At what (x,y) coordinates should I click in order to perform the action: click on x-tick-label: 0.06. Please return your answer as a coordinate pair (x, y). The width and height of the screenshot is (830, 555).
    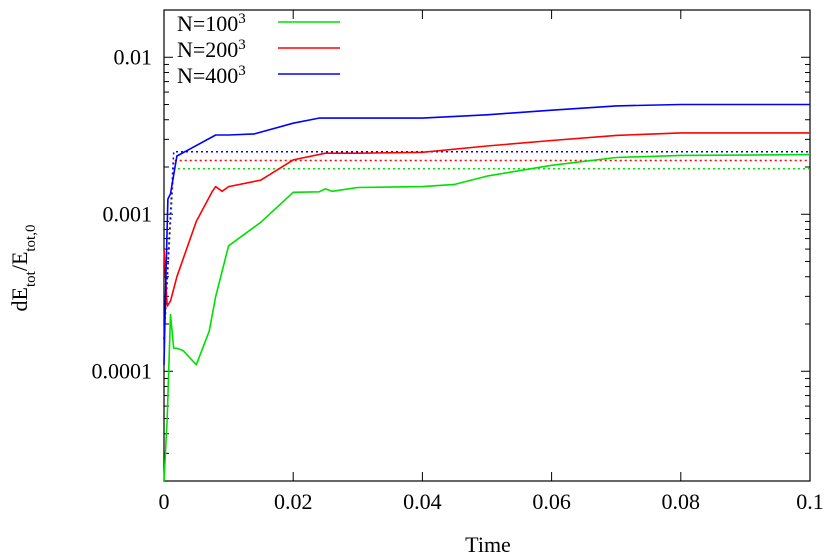
    Looking at the image, I should click on (551, 501).